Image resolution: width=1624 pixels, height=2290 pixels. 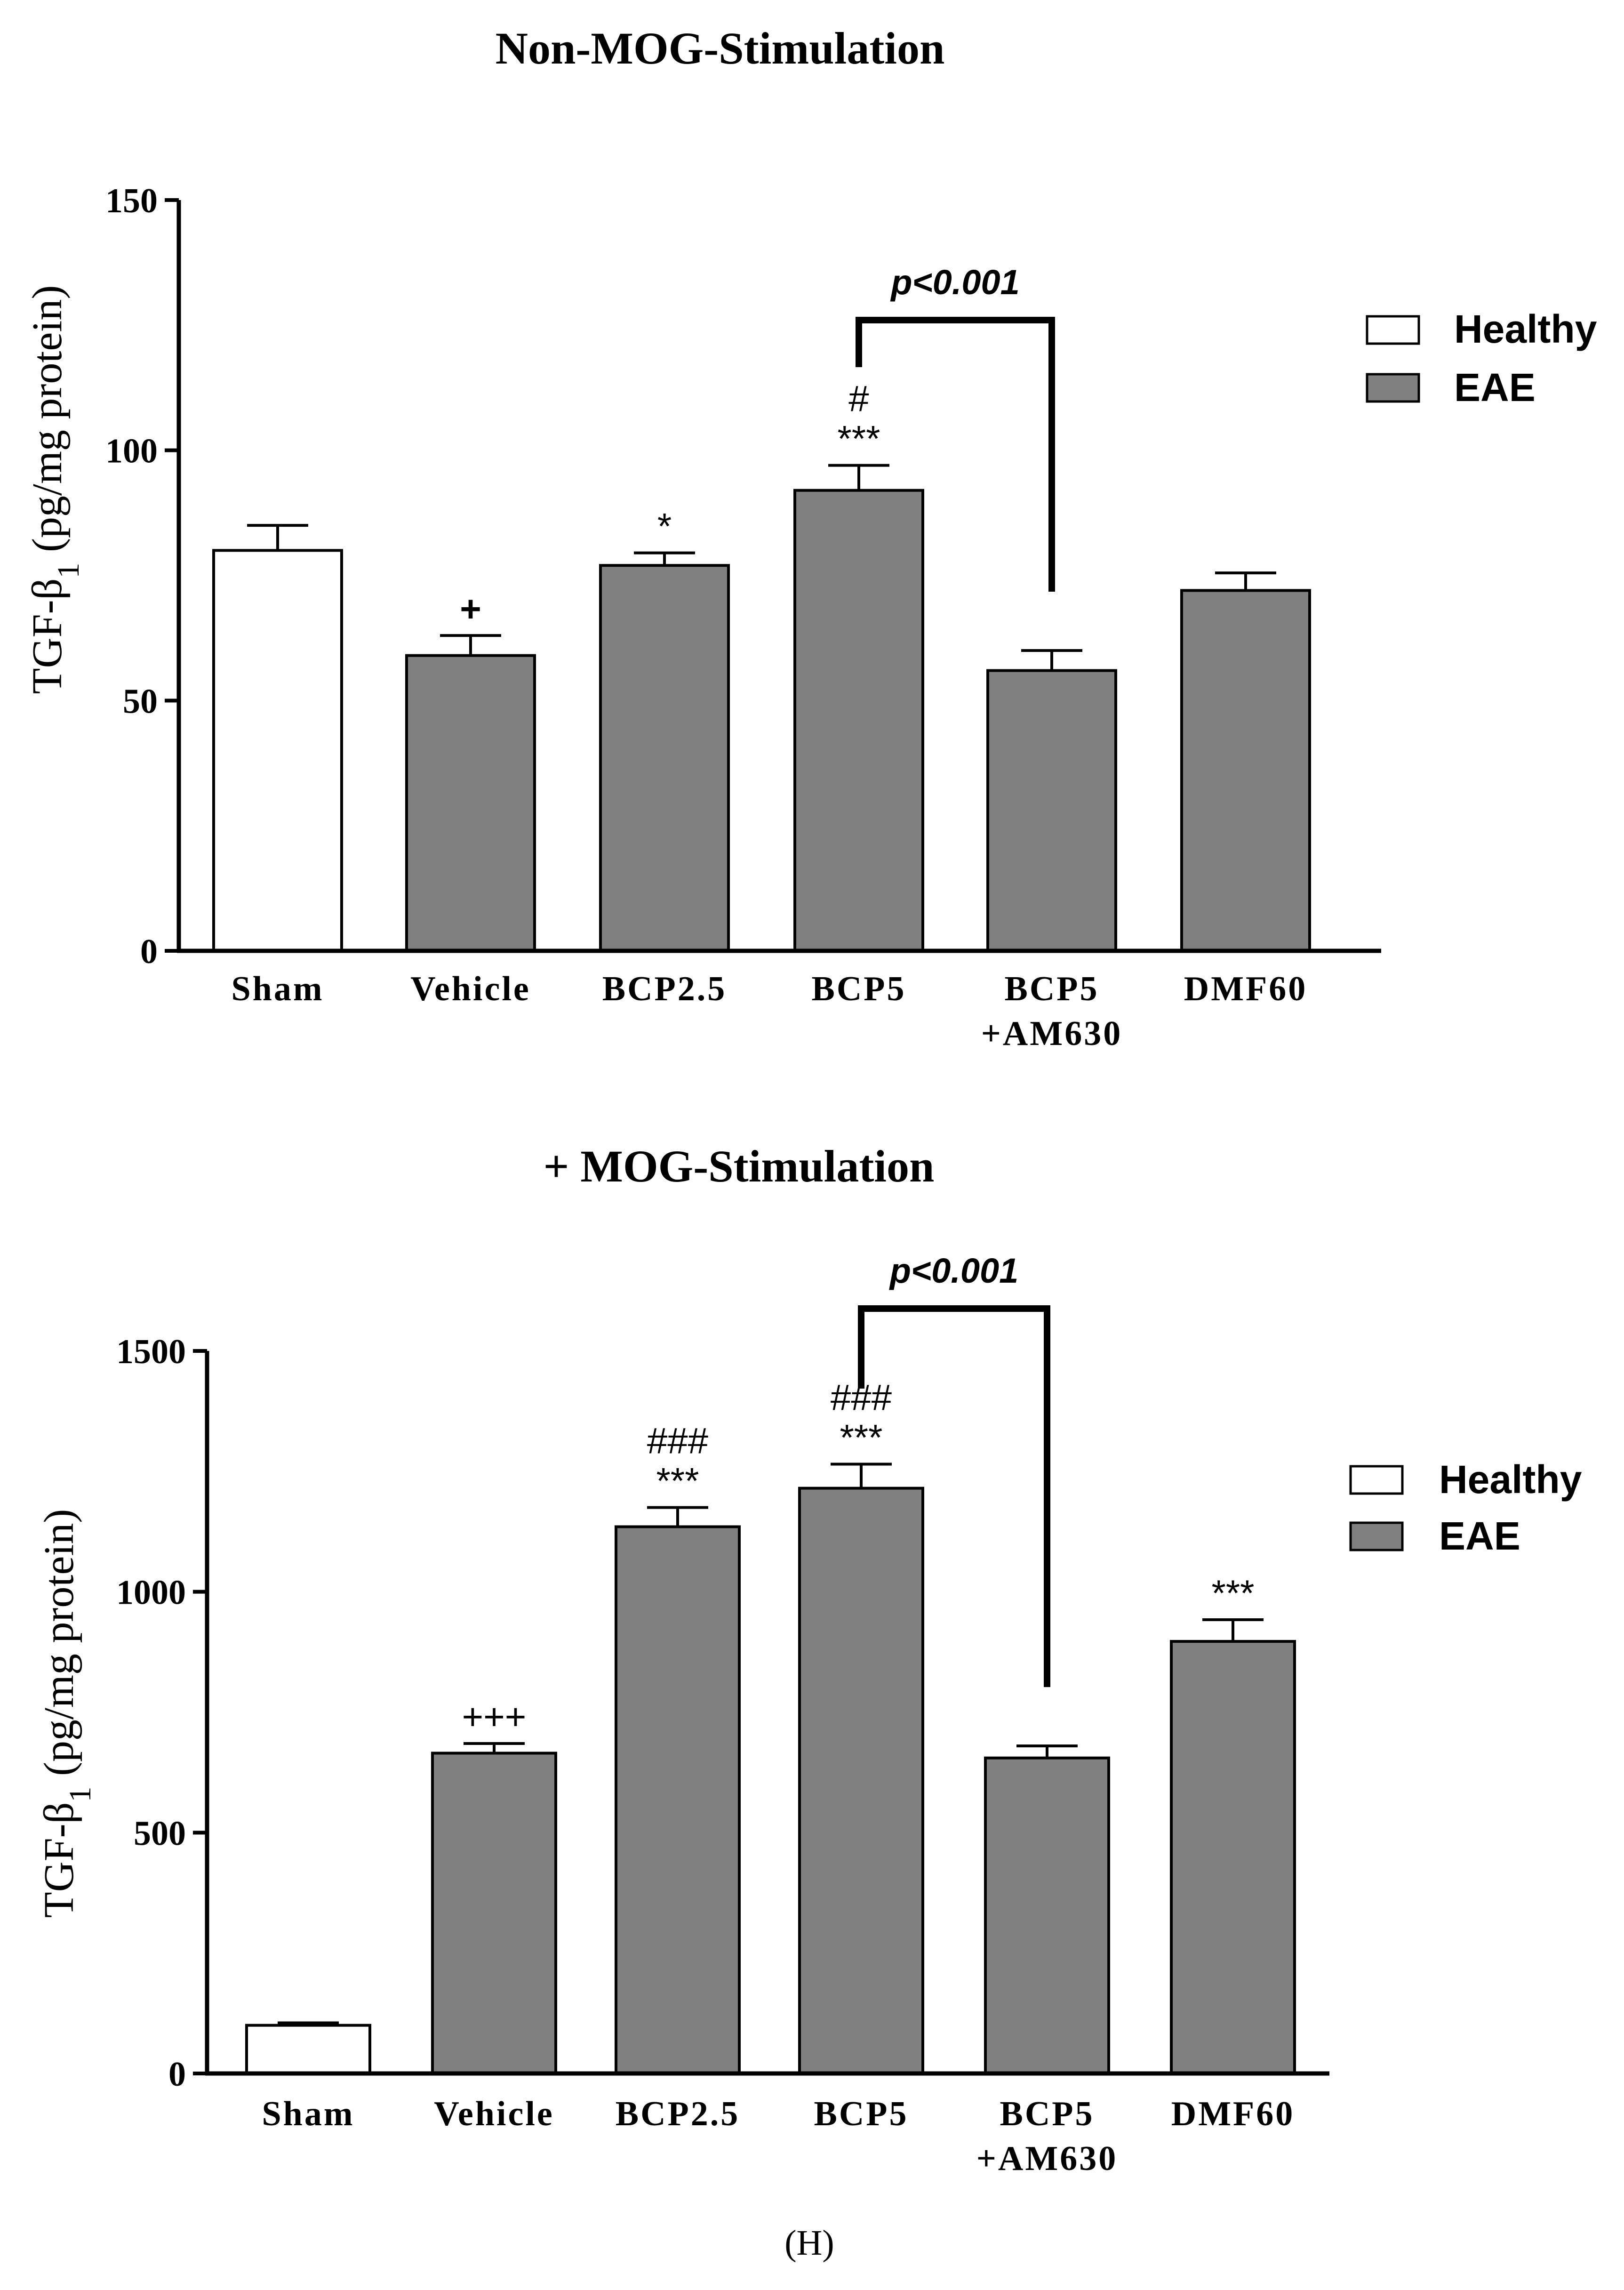 What do you see at coordinates (858, 398) in the screenshot?
I see `significance-mark-upper-3: #` at bounding box center [858, 398].